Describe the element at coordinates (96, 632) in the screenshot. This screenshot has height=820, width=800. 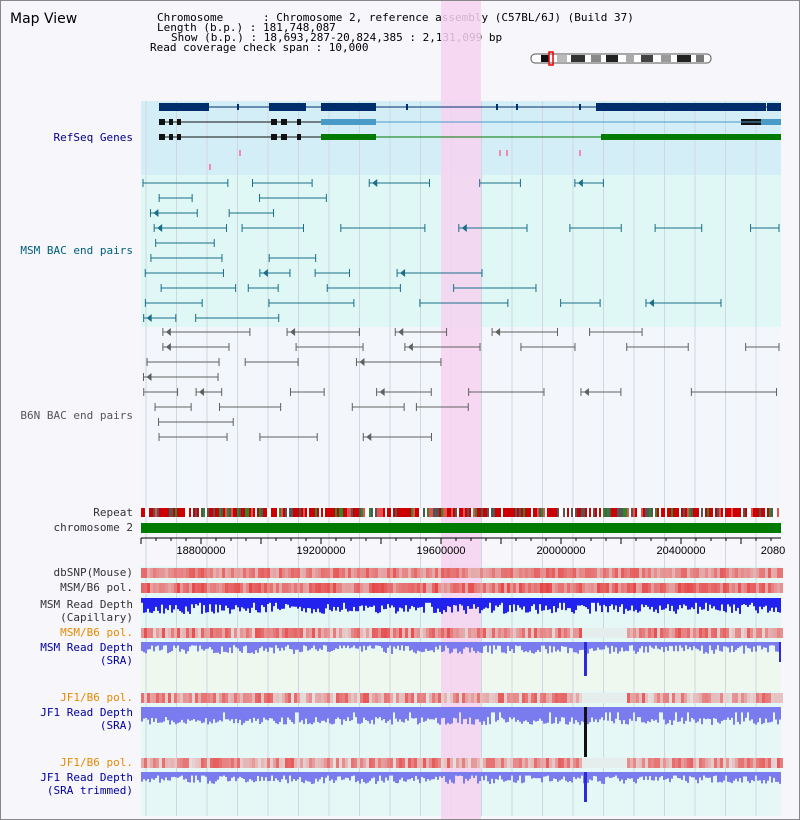
I see `track-label-msm-pol-sra: MSM/B6 pol.` at that location.